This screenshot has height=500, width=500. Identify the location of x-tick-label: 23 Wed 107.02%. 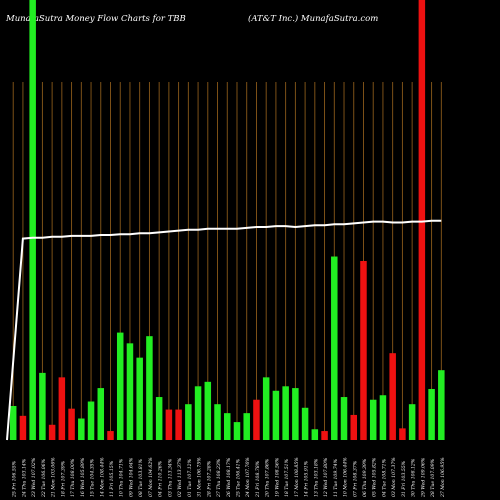
(34, 477).